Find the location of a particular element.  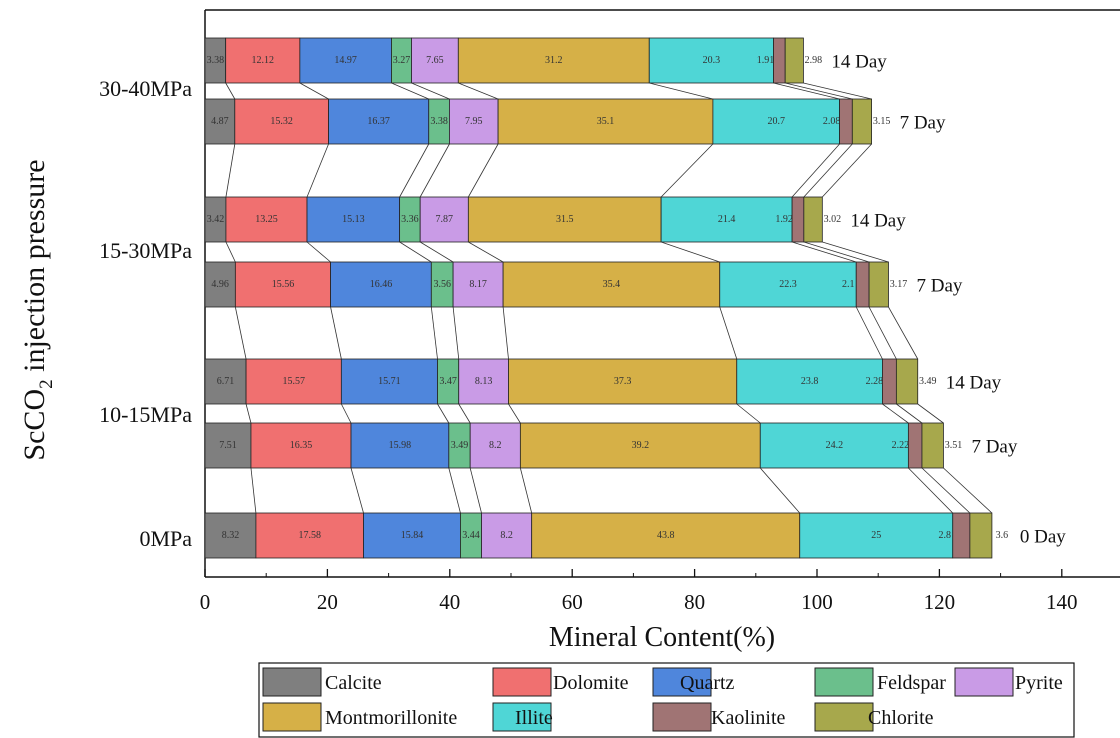

y-group-label: 0MPa is located at coordinates (165, 538).